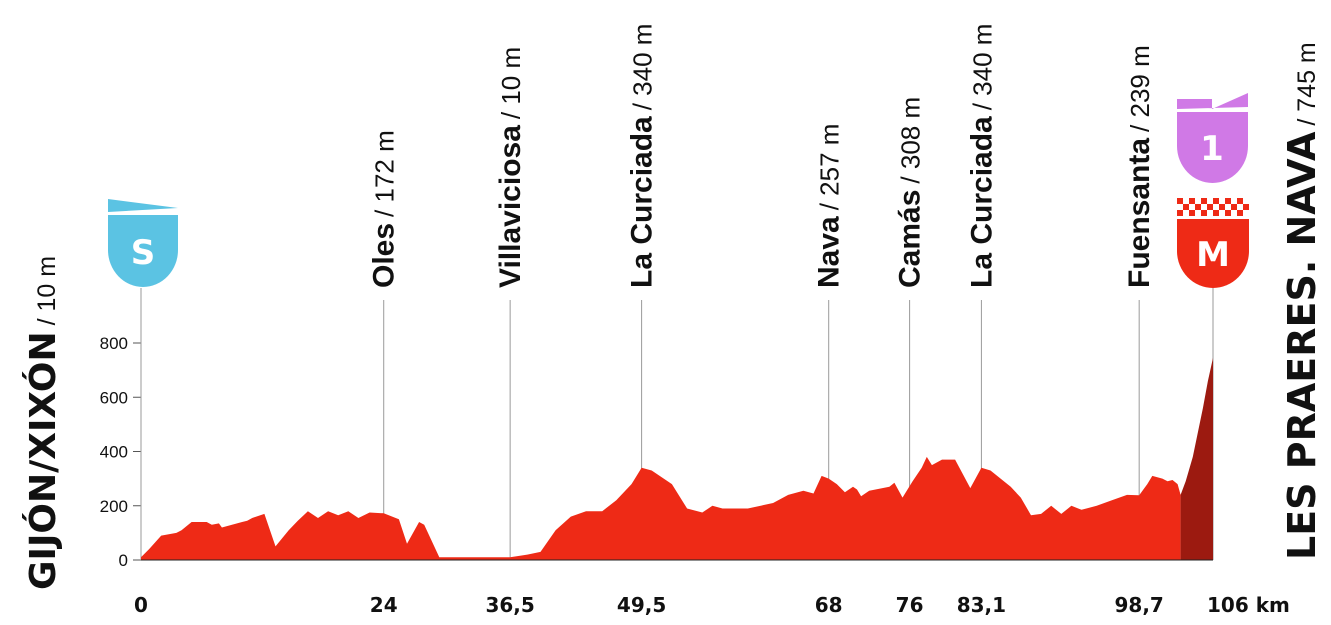 Image resolution: width=1331 pixels, height=625 pixels. Describe the element at coordinates (47, 290) in the screenshot. I see `start-elevation: / 10 m` at that location.